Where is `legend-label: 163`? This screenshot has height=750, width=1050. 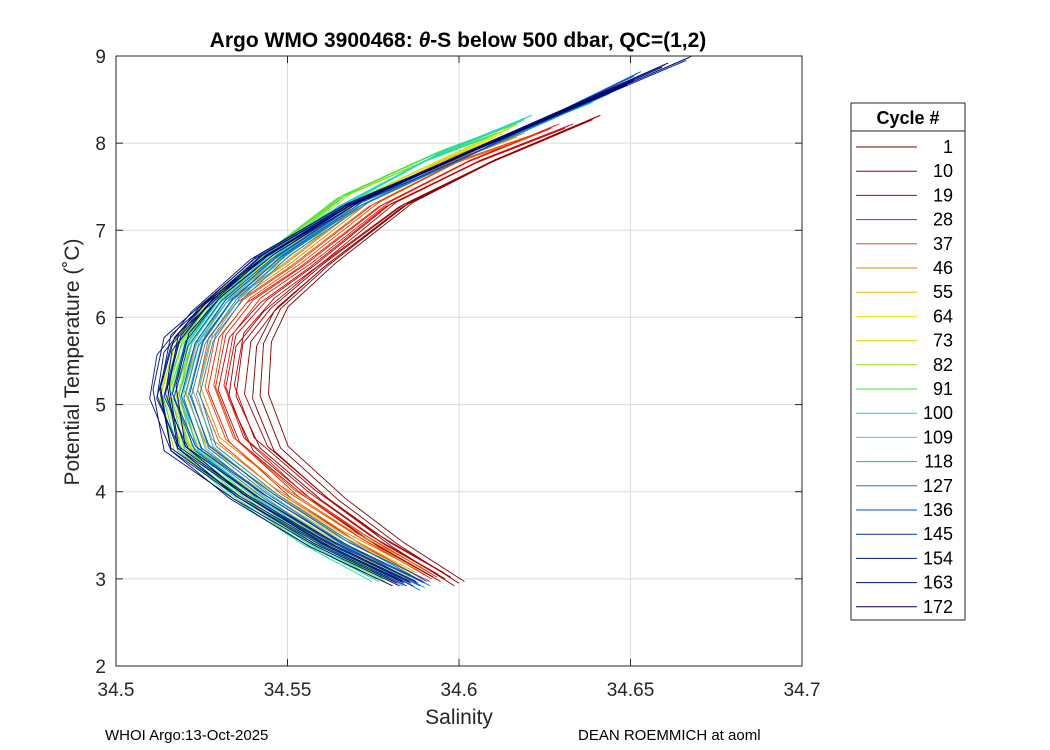
legend-label: 163 is located at coordinates (938, 583).